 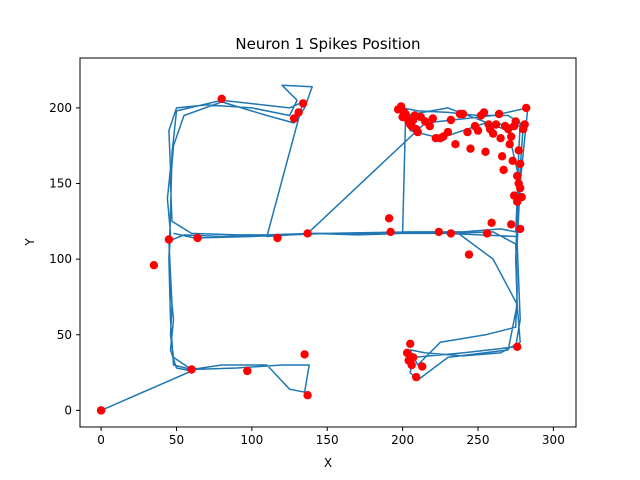 I want to click on y-tick-label: 100, so click(x=60, y=259).